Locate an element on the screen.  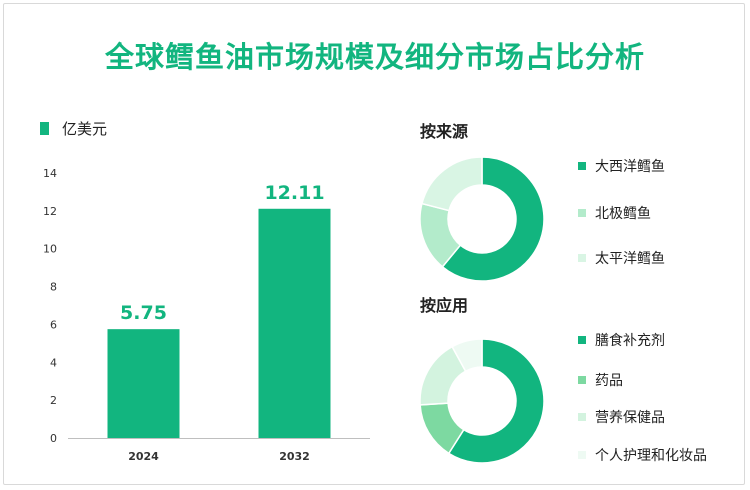
unit-legend: 亿美元 is located at coordinates (73, 128).